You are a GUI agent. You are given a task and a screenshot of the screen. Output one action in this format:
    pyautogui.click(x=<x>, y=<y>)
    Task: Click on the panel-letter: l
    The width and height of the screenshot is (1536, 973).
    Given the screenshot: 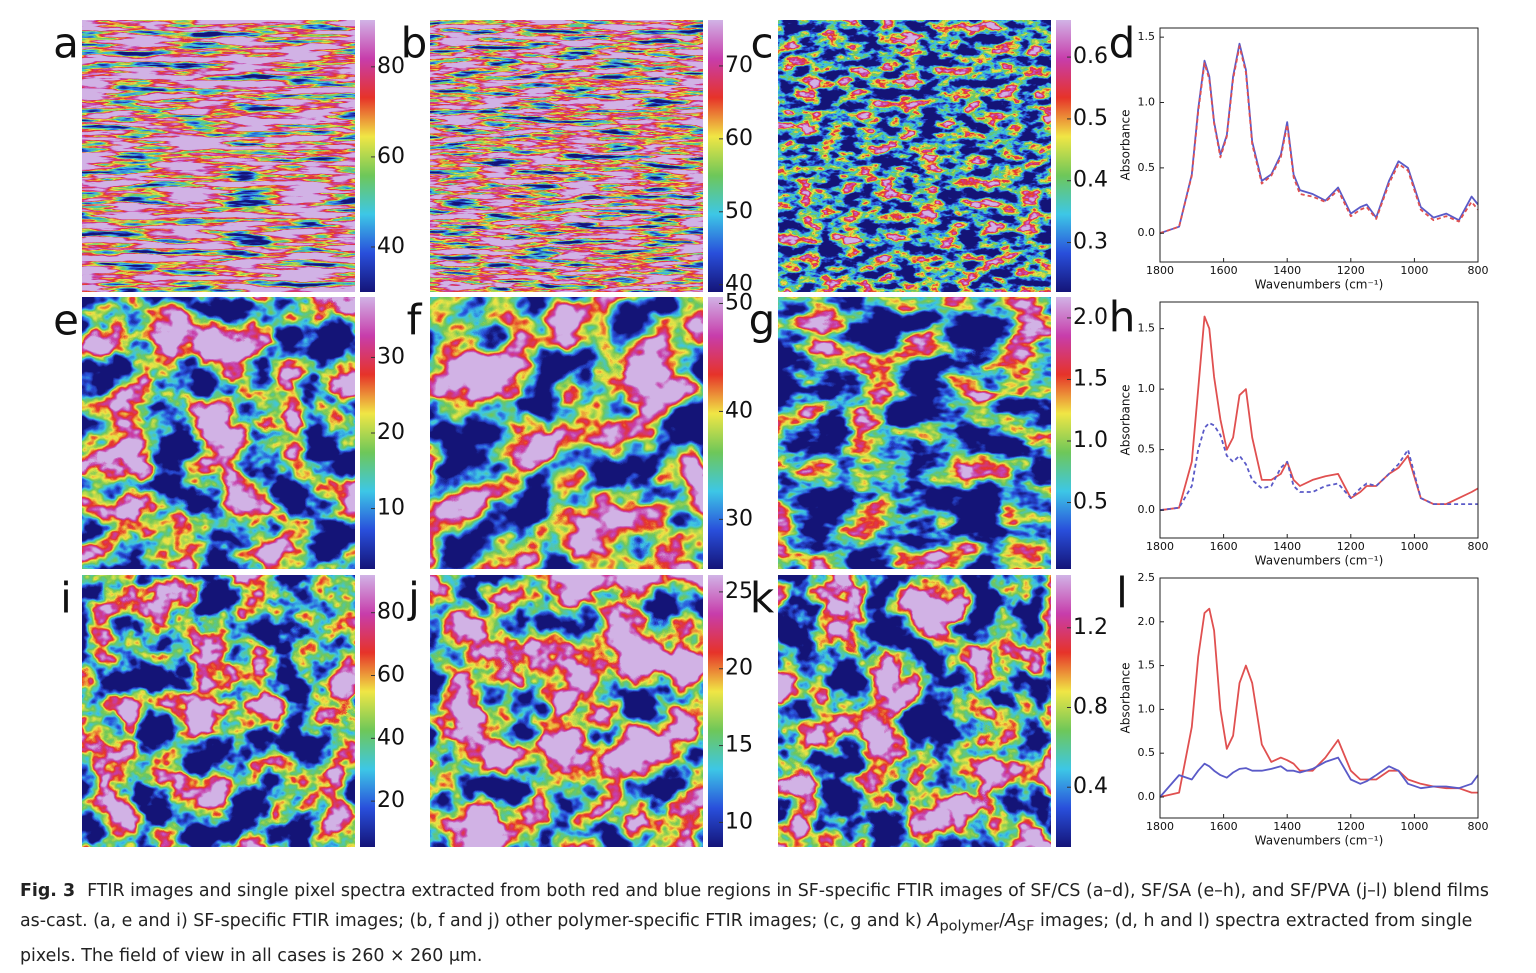 What is the action you would take?
    pyautogui.click(x=1122, y=593)
    